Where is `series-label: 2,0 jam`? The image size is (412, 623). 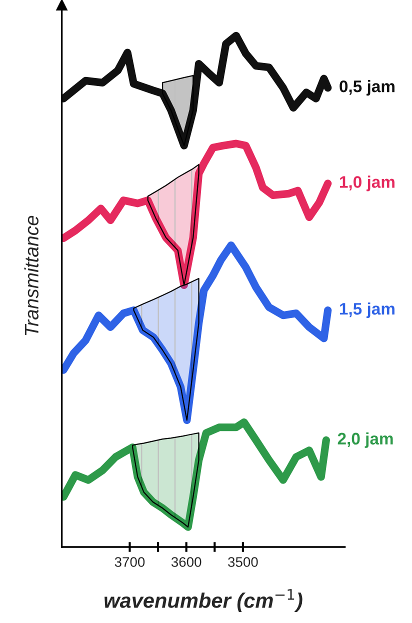 series-label: 2,0 jam is located at coordinates (365, 440).